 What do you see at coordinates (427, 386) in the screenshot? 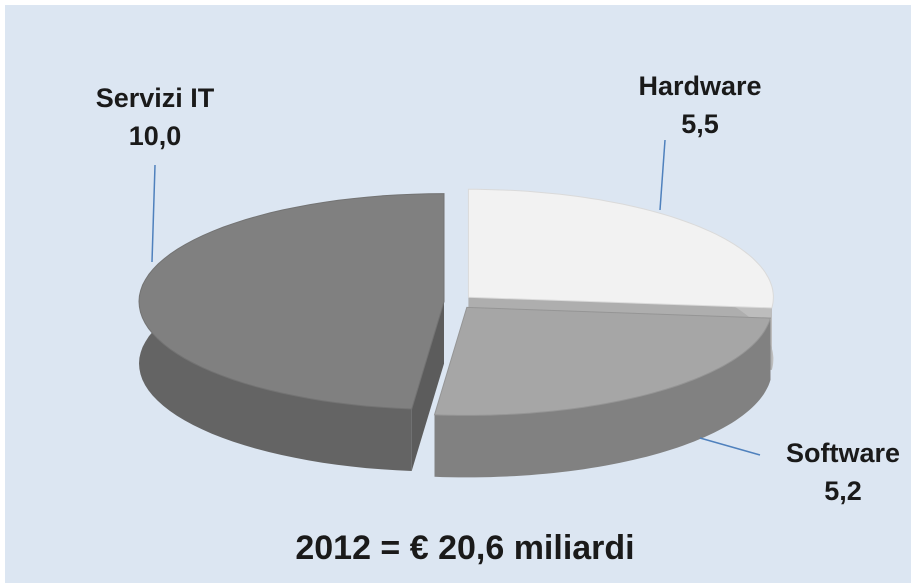
I see `slice-side` at bounding box center [427, 386].